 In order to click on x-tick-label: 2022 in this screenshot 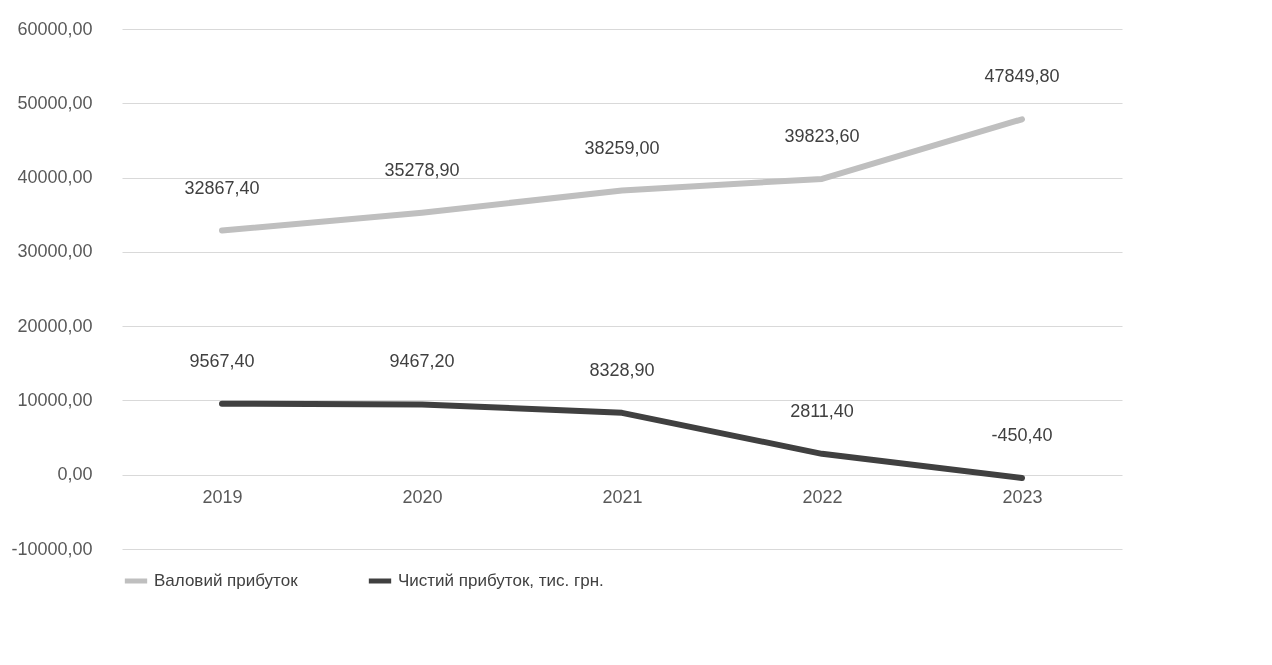, I will do `click(822, 497)`.